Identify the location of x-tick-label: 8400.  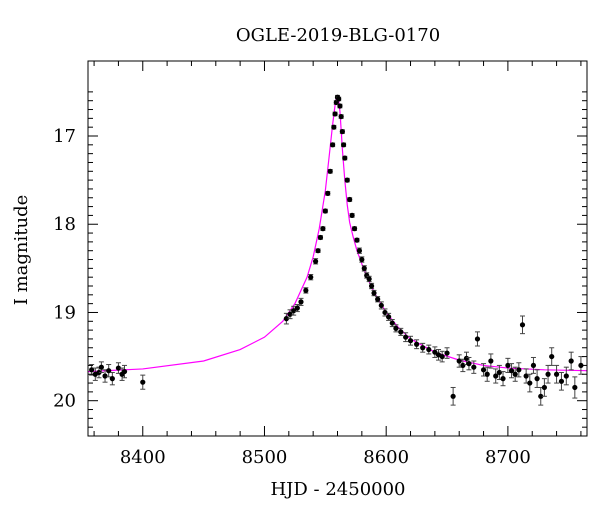
(143, 457).